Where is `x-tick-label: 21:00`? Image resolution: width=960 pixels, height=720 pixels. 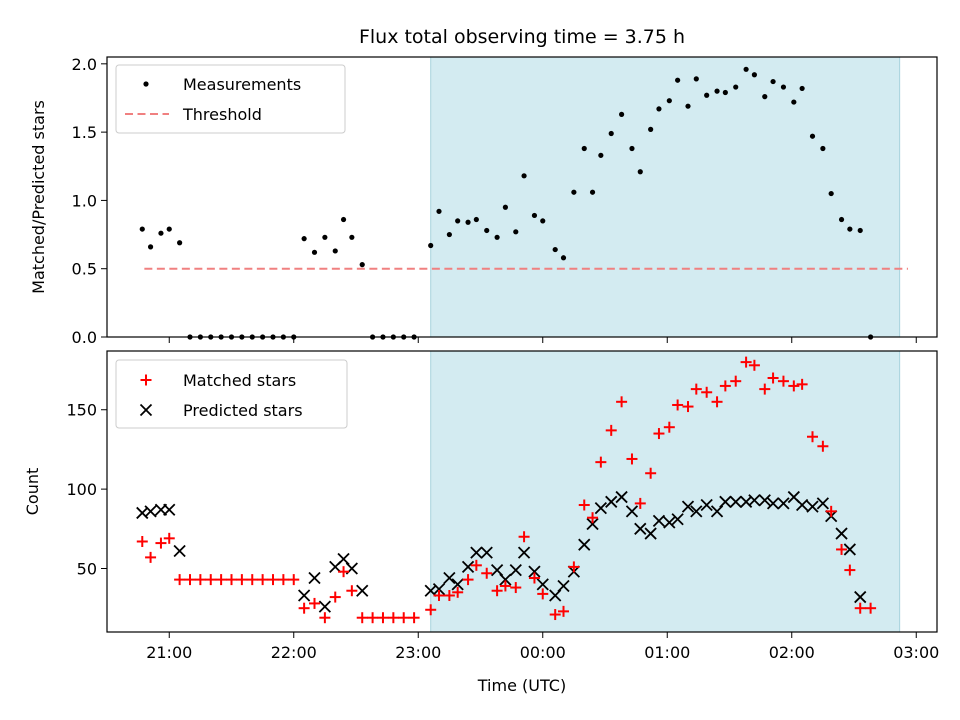
x-tick-label: 21:00 is located at coordinates (169, 652).